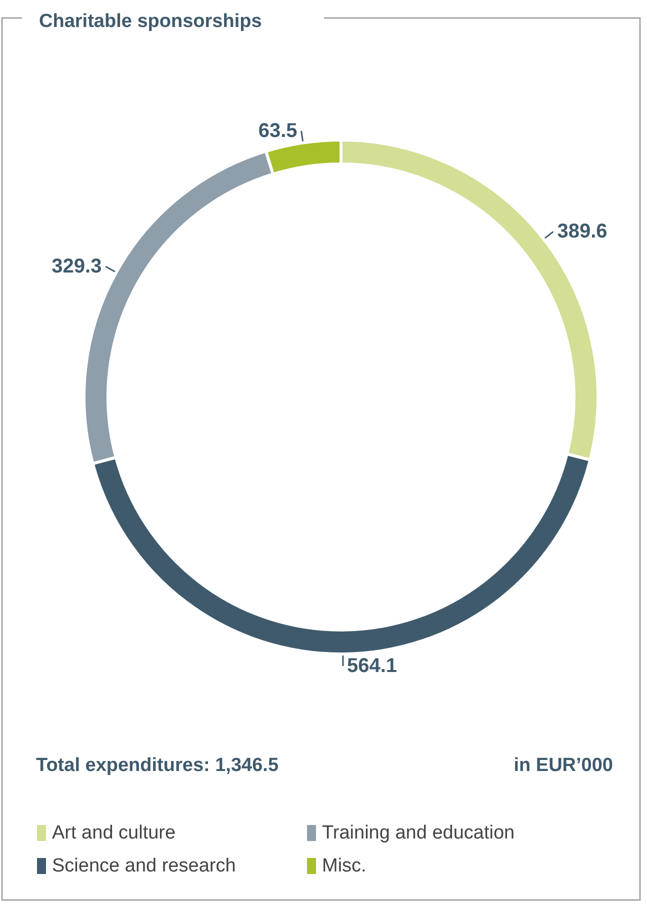 This screenshot has width=647, height=907. What do you see at coordinates (582, 231) in the screenshot?
I see `data-label: 389.6` at bounding box center [582, 231].